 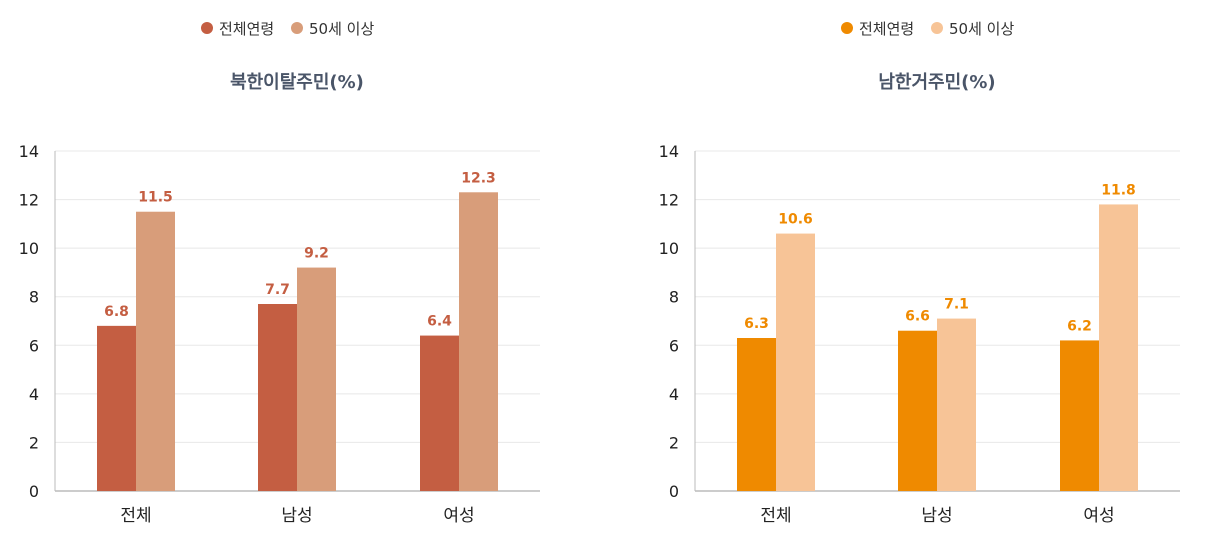 What do you see at coordinates (297, 82) in the screenshot?
I see `chart-title: 북한이탈주민(%)` at bounding box center [297, 82].